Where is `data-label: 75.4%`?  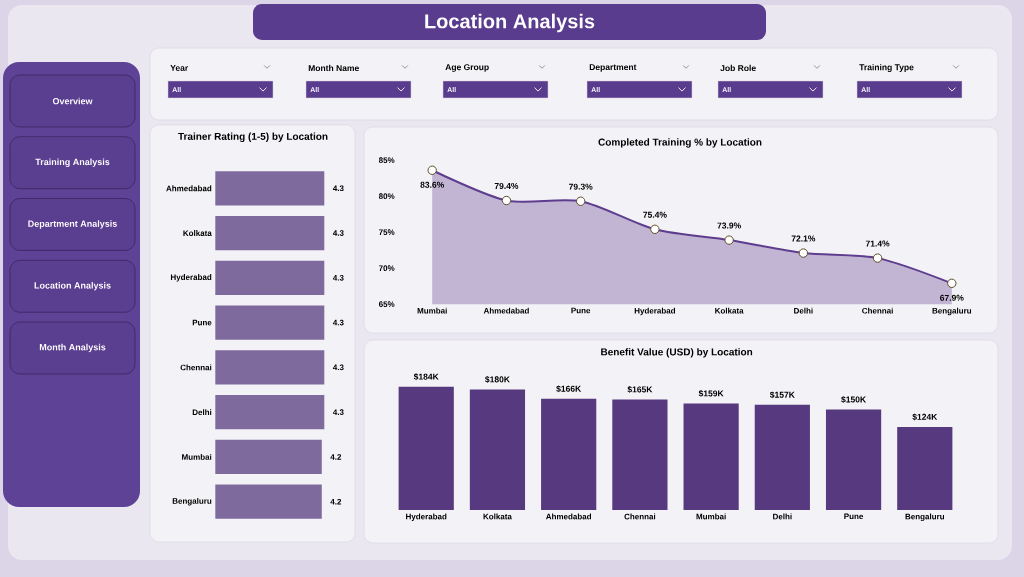
data-label: 75.4% is located at coordinates (655, 214).